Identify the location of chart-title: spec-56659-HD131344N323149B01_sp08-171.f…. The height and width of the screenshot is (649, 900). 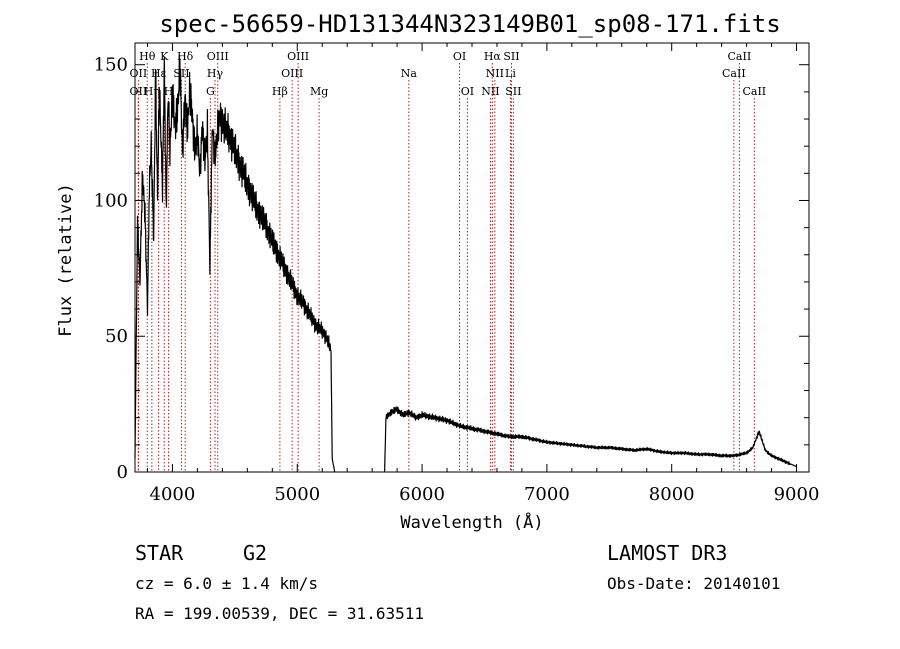
(469, 24).